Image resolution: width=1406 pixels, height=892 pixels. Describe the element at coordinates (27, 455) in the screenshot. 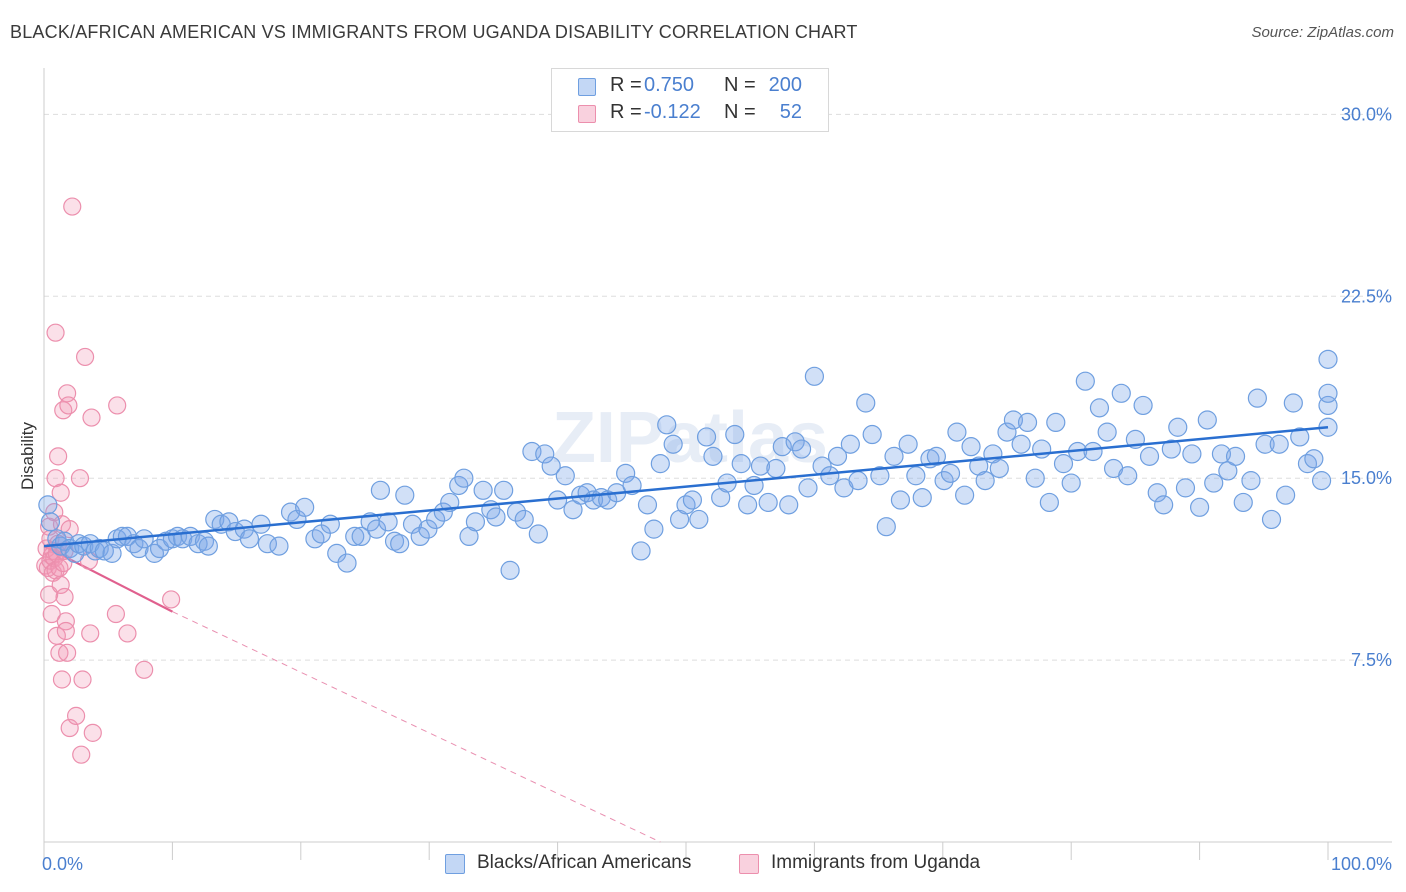

I see `y-axis-label: Disability` at that location.